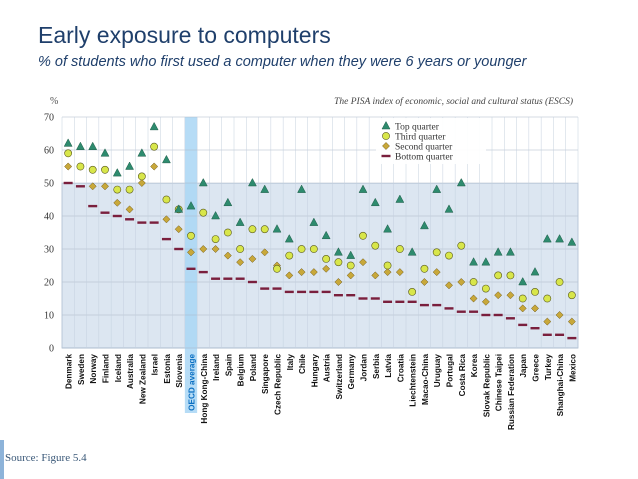  Describe the element at coordinates (49, 217) in the screenshot. I see `y-tick-label: 40` at that location.